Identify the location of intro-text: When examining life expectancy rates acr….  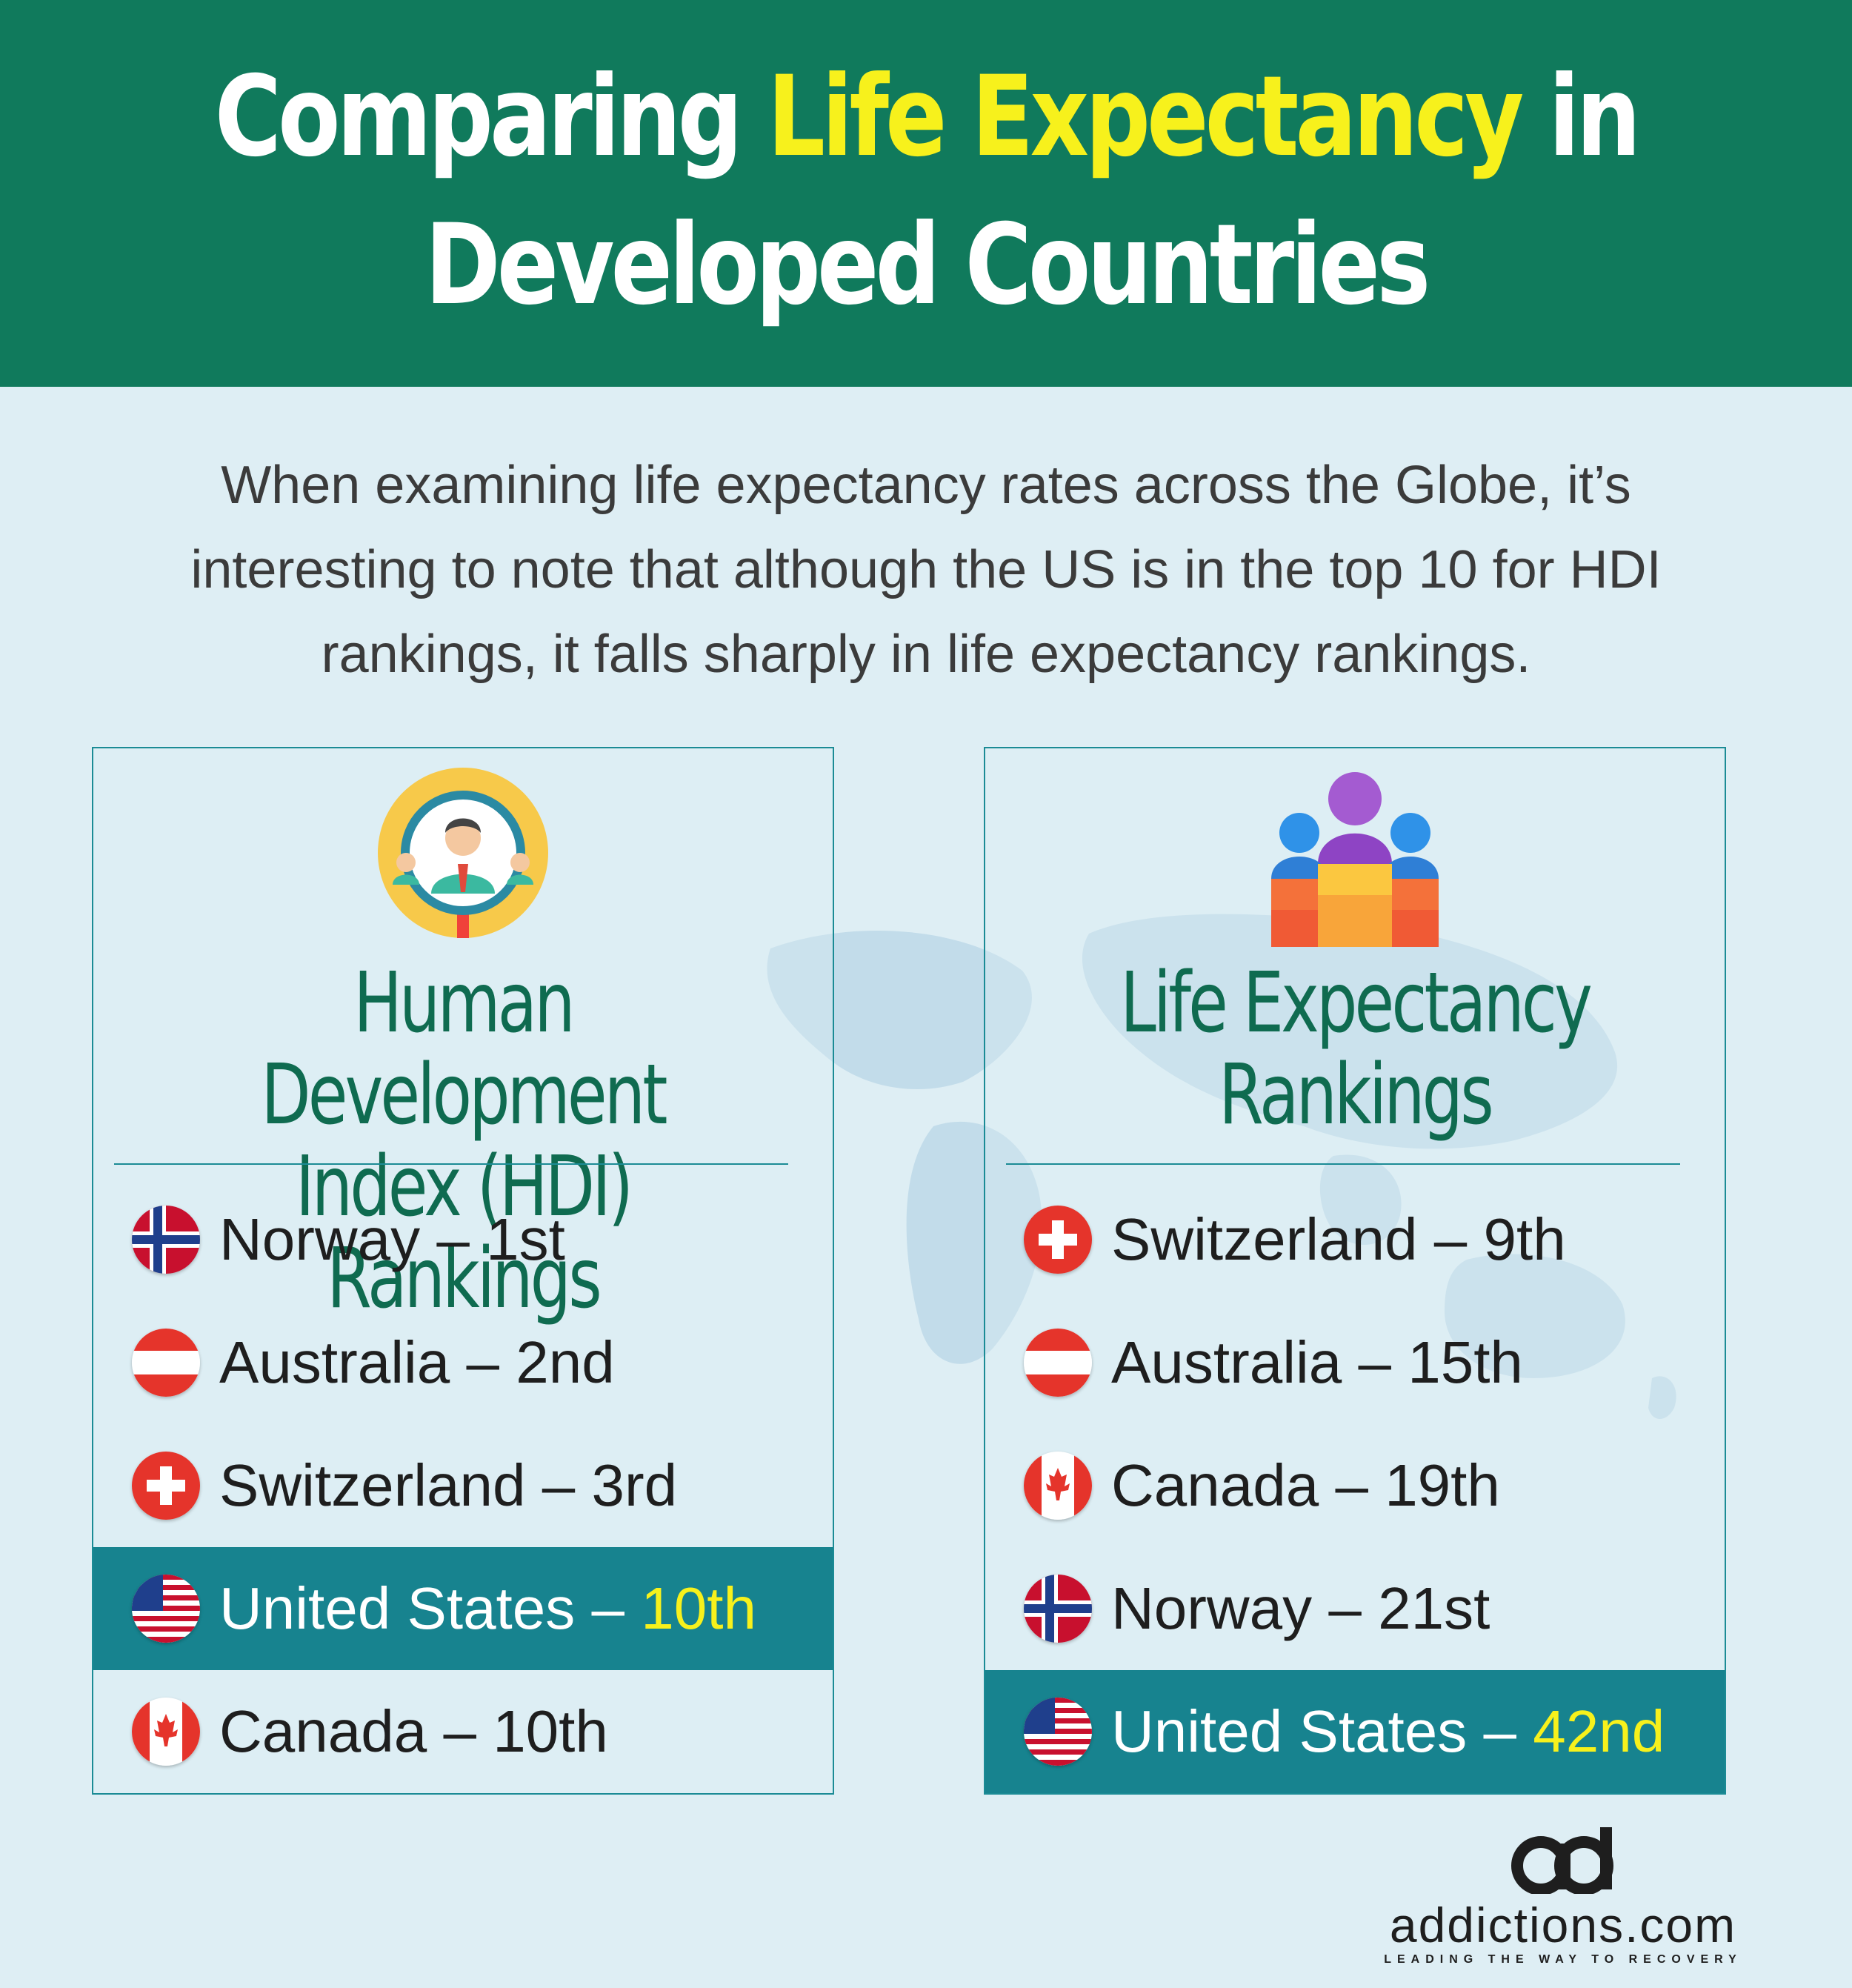
(926, 570).